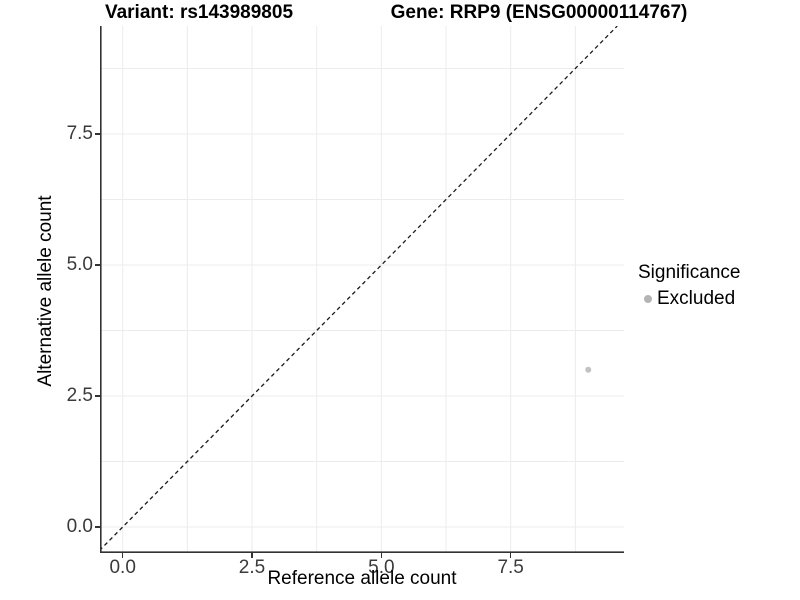 This screenshot has width=800, height=600. What do you see at coordinates (362, 578) in the screenshot?
I see `x-axis-title: Reference allele count` at bounding box center [362, 578].